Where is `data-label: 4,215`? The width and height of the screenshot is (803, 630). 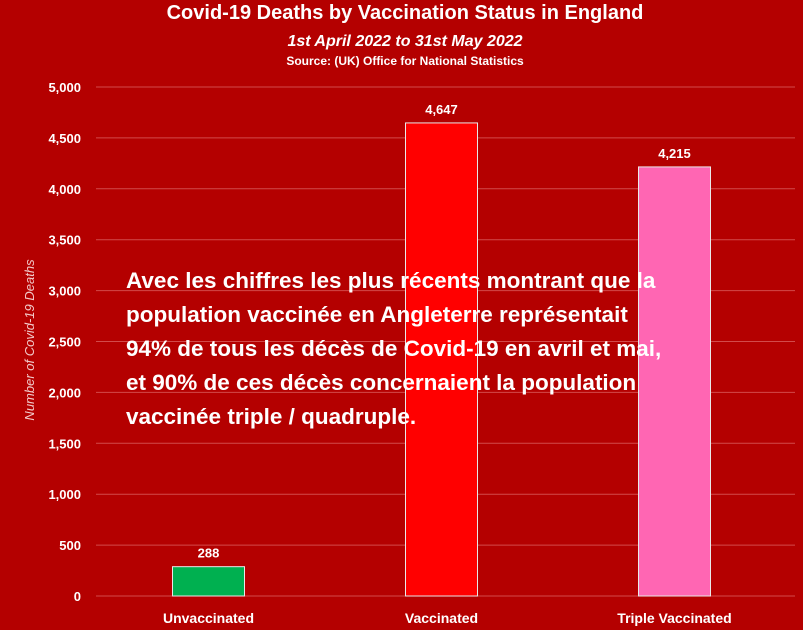 data-label: 4,215 is located at coordinates (674, 153).